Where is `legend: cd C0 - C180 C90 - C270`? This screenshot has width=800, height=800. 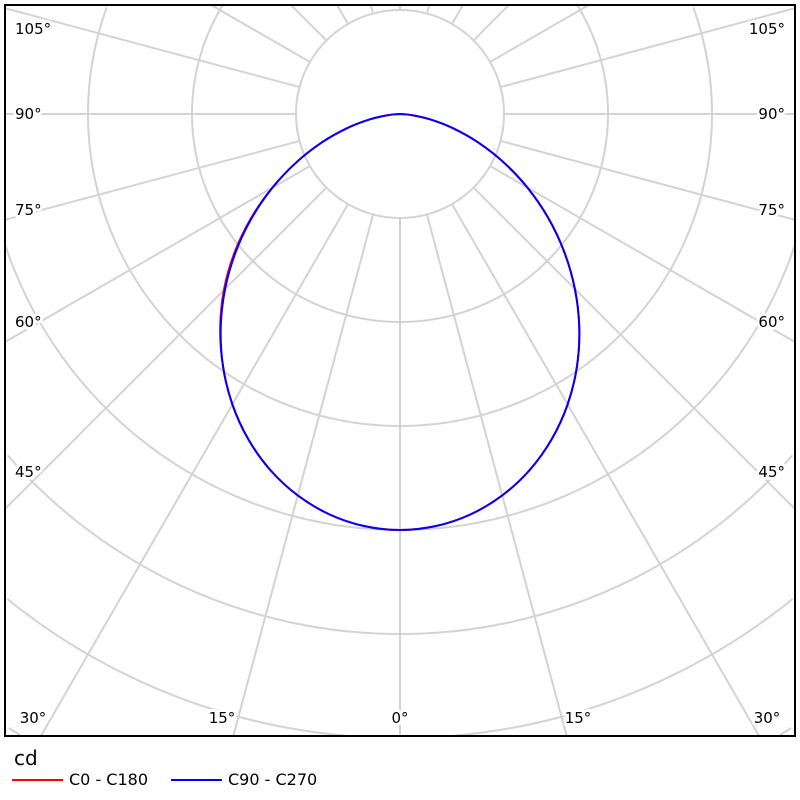 legend: cd C0 - C180 C90 - C270 is located at coordinates (400, 770).